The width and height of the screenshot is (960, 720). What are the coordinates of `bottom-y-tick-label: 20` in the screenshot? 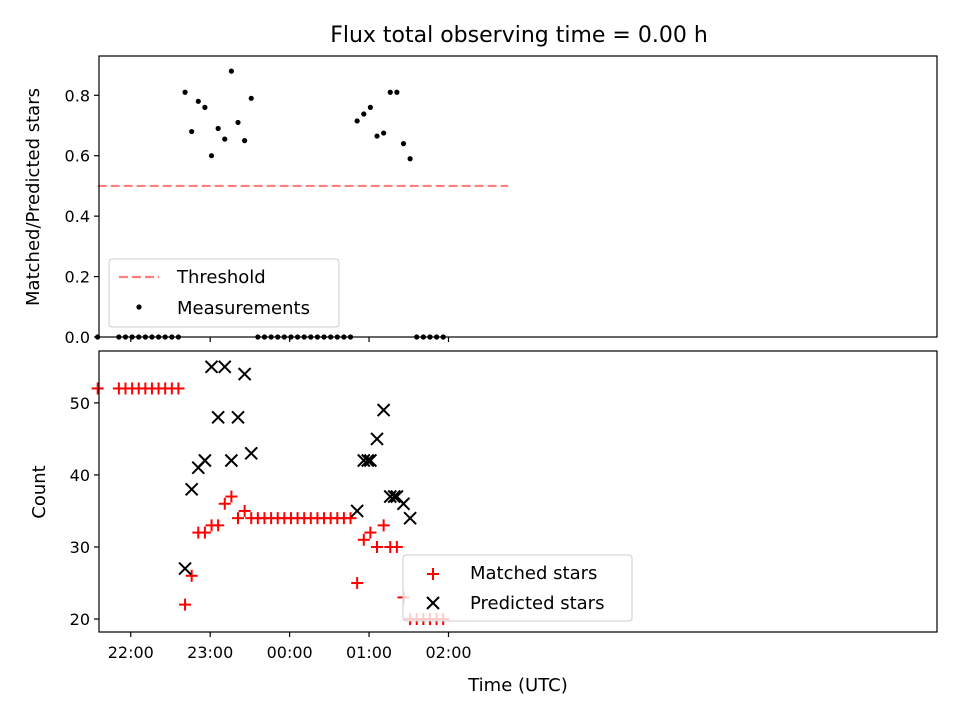 It's located at (80, 619).